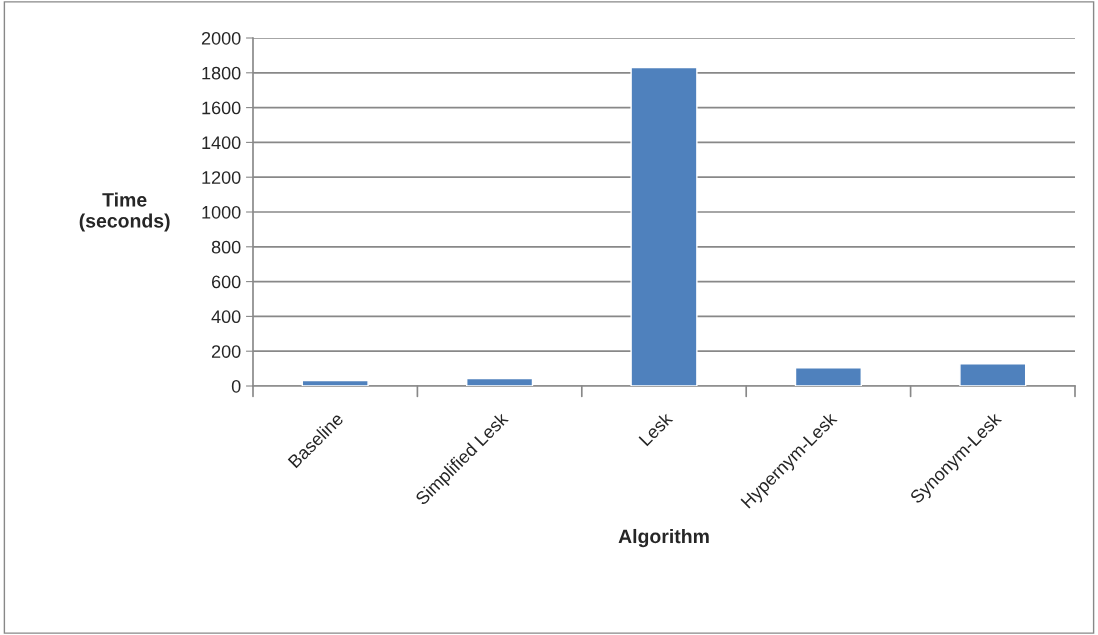  I want to click on x-axis-title: Algorithm, so click(663, 538).